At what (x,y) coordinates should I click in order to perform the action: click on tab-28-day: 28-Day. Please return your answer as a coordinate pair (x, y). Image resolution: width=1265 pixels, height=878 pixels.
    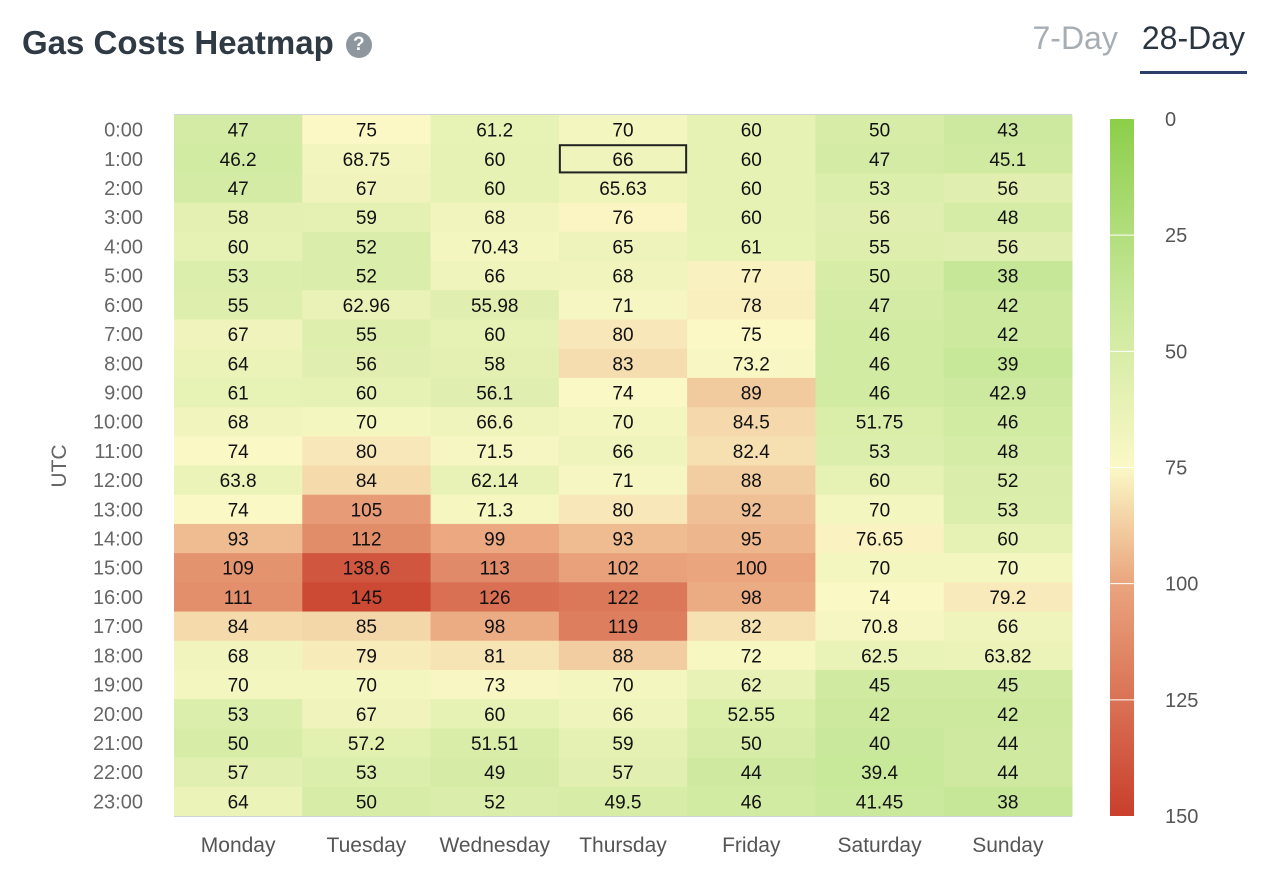
    Looking at the image, I should click on (1193, 47).